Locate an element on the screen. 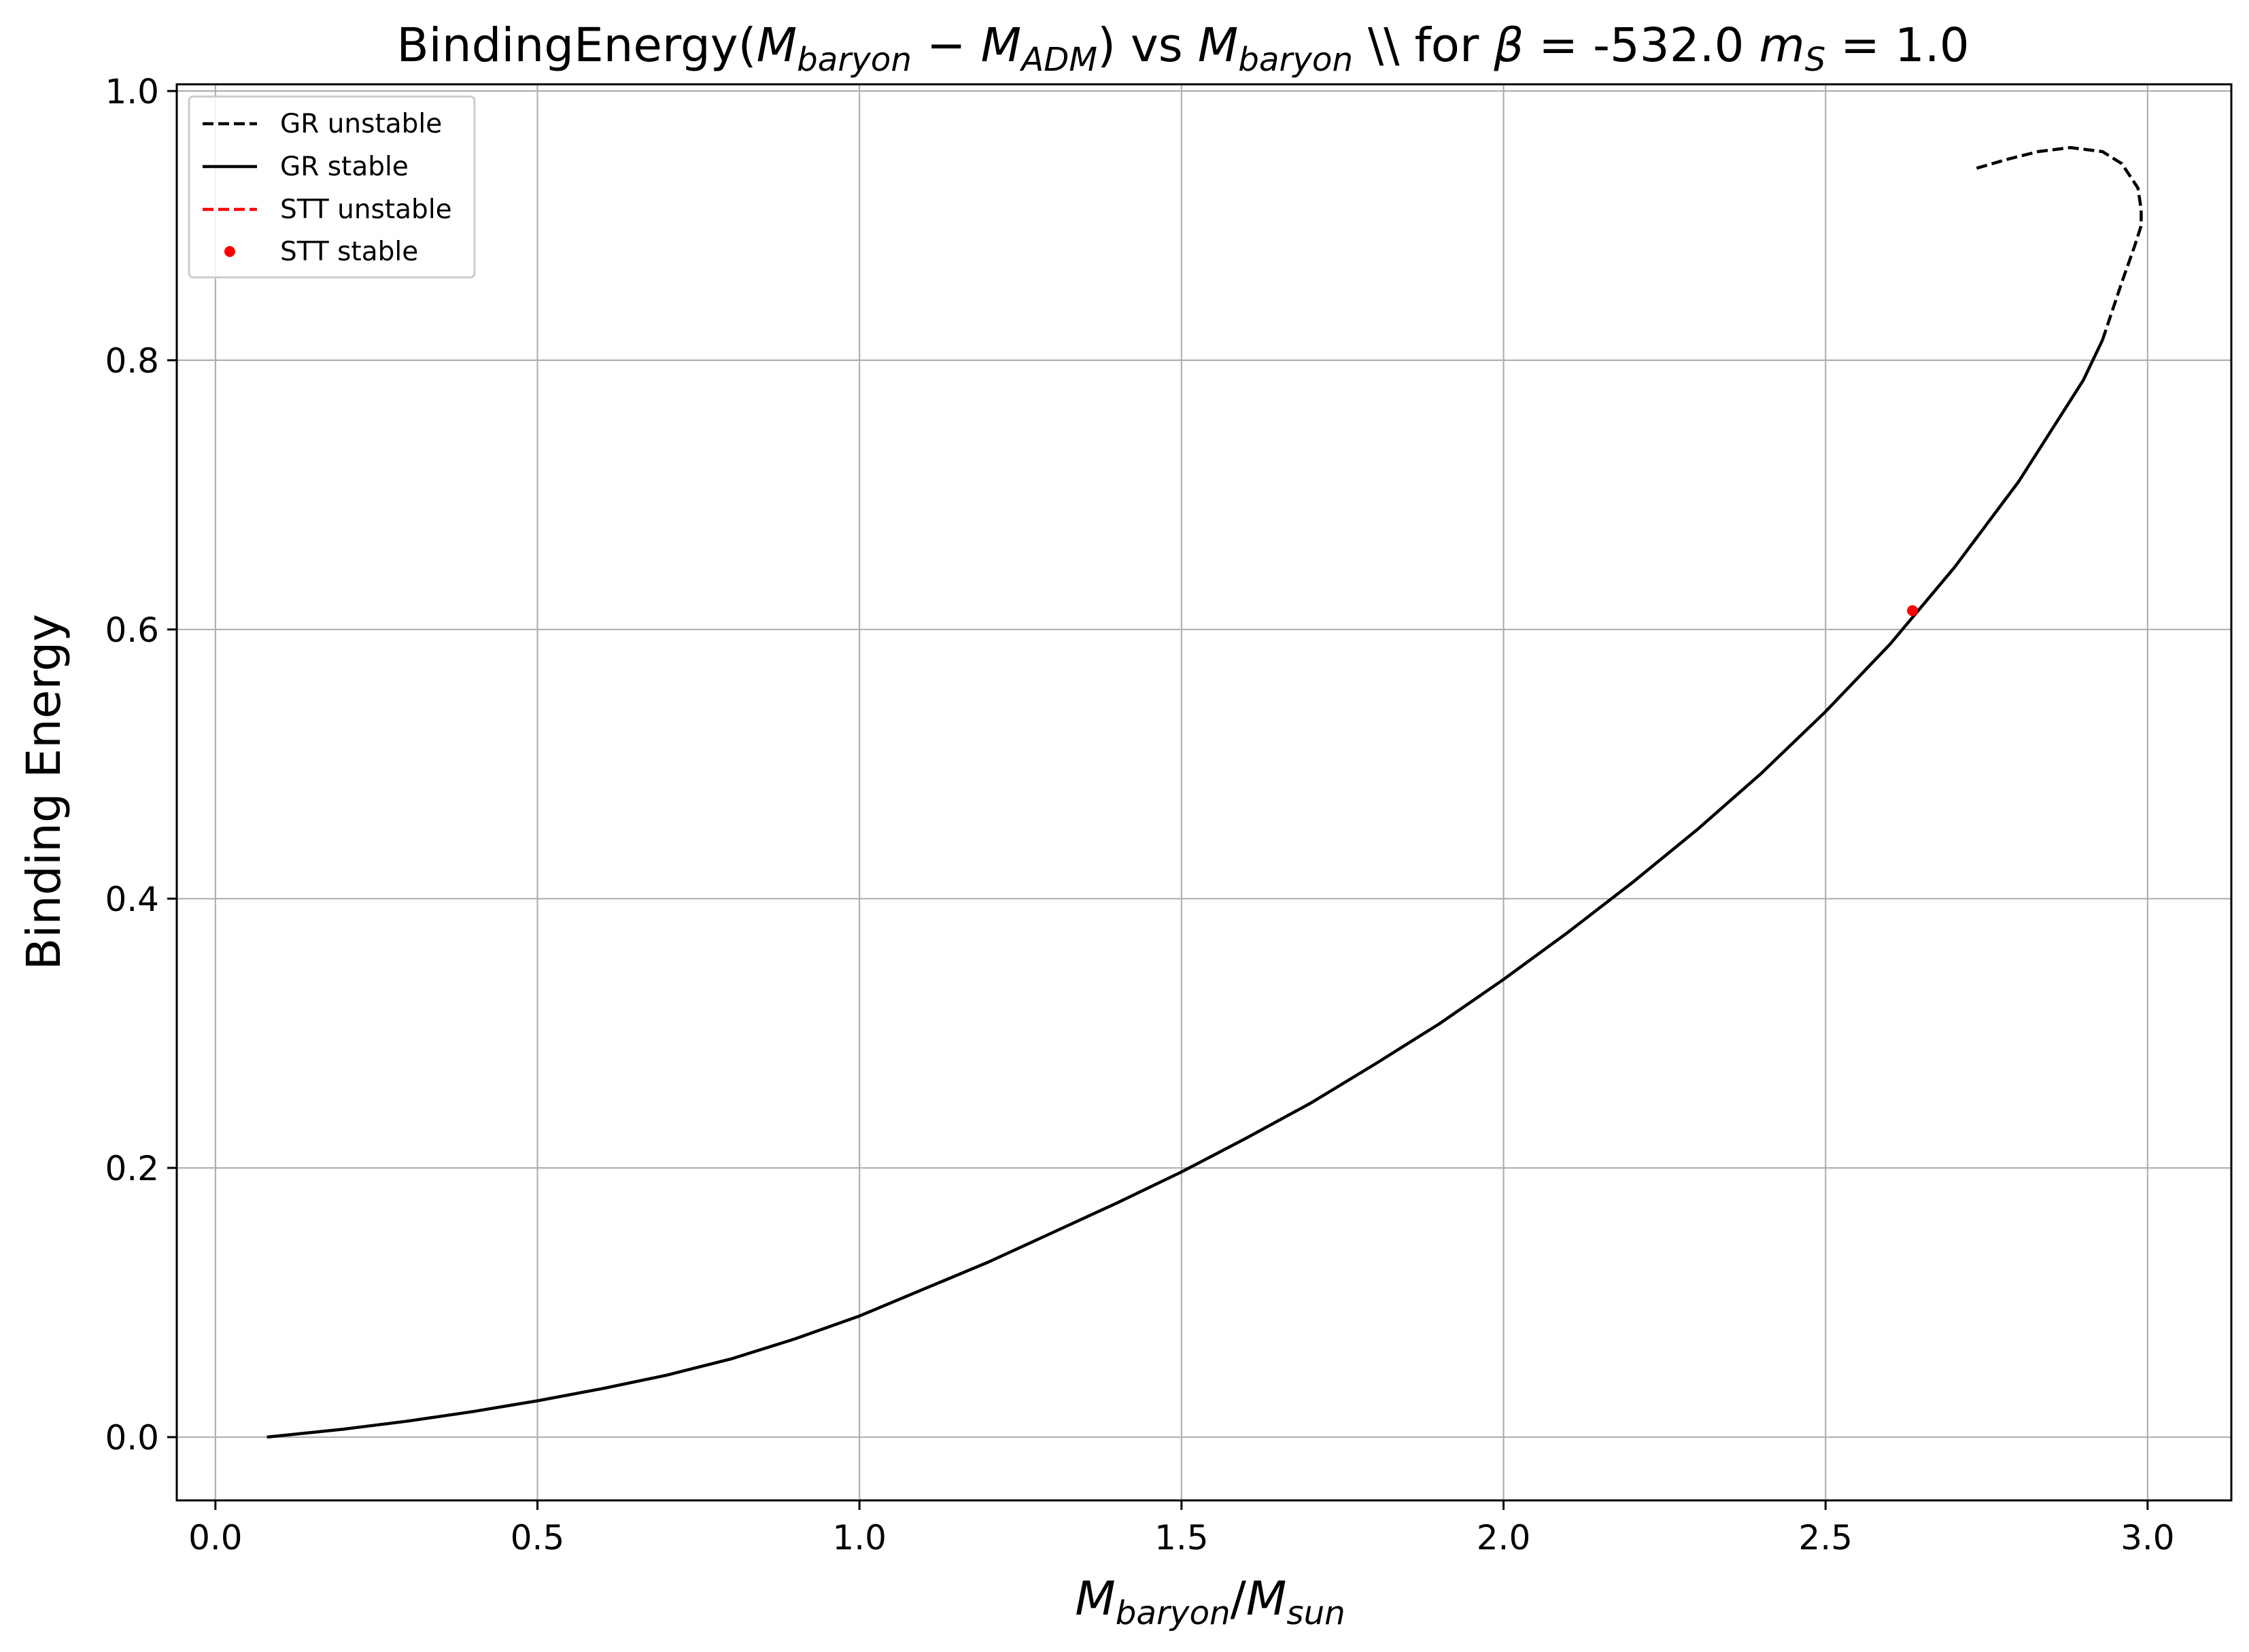 This screenshot has height=1652, width=2249. legend-box is located at coordinates (332, 187).